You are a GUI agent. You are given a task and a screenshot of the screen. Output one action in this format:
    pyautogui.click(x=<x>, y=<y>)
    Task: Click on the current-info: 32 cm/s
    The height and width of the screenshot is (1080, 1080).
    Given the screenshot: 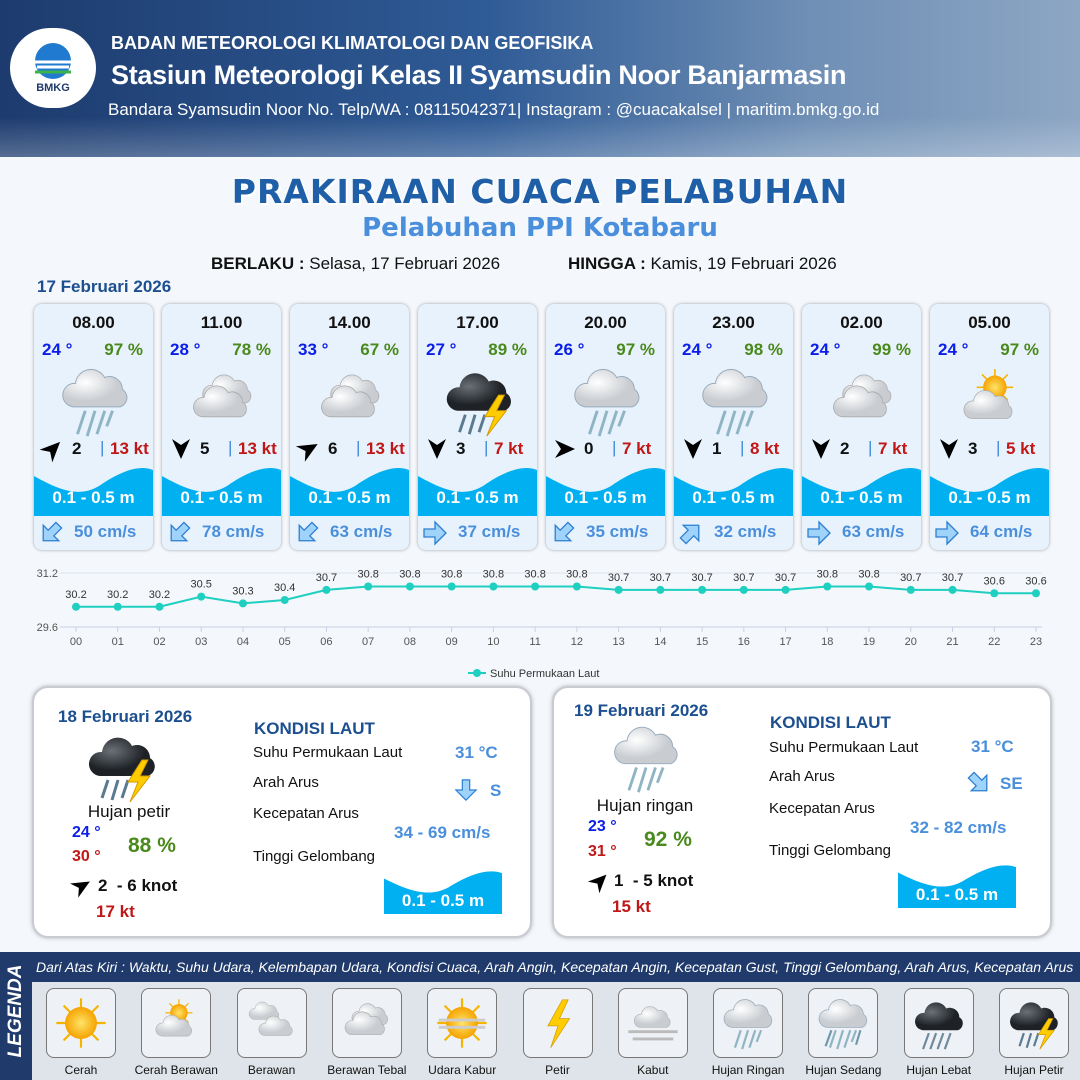 What is the action you would take?
    pyautogui.click(x=735, y=532)
    